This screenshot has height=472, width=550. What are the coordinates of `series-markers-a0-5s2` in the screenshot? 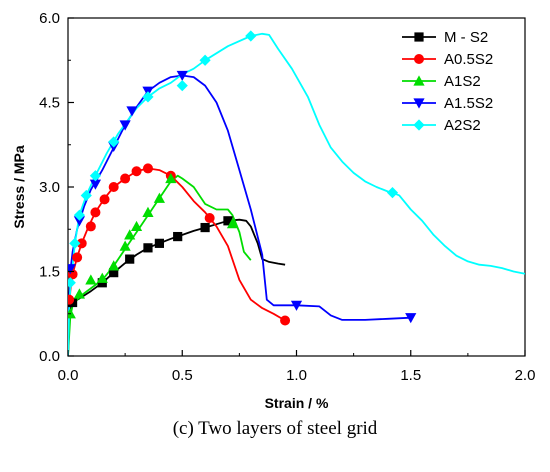 It's located at (179, 244).